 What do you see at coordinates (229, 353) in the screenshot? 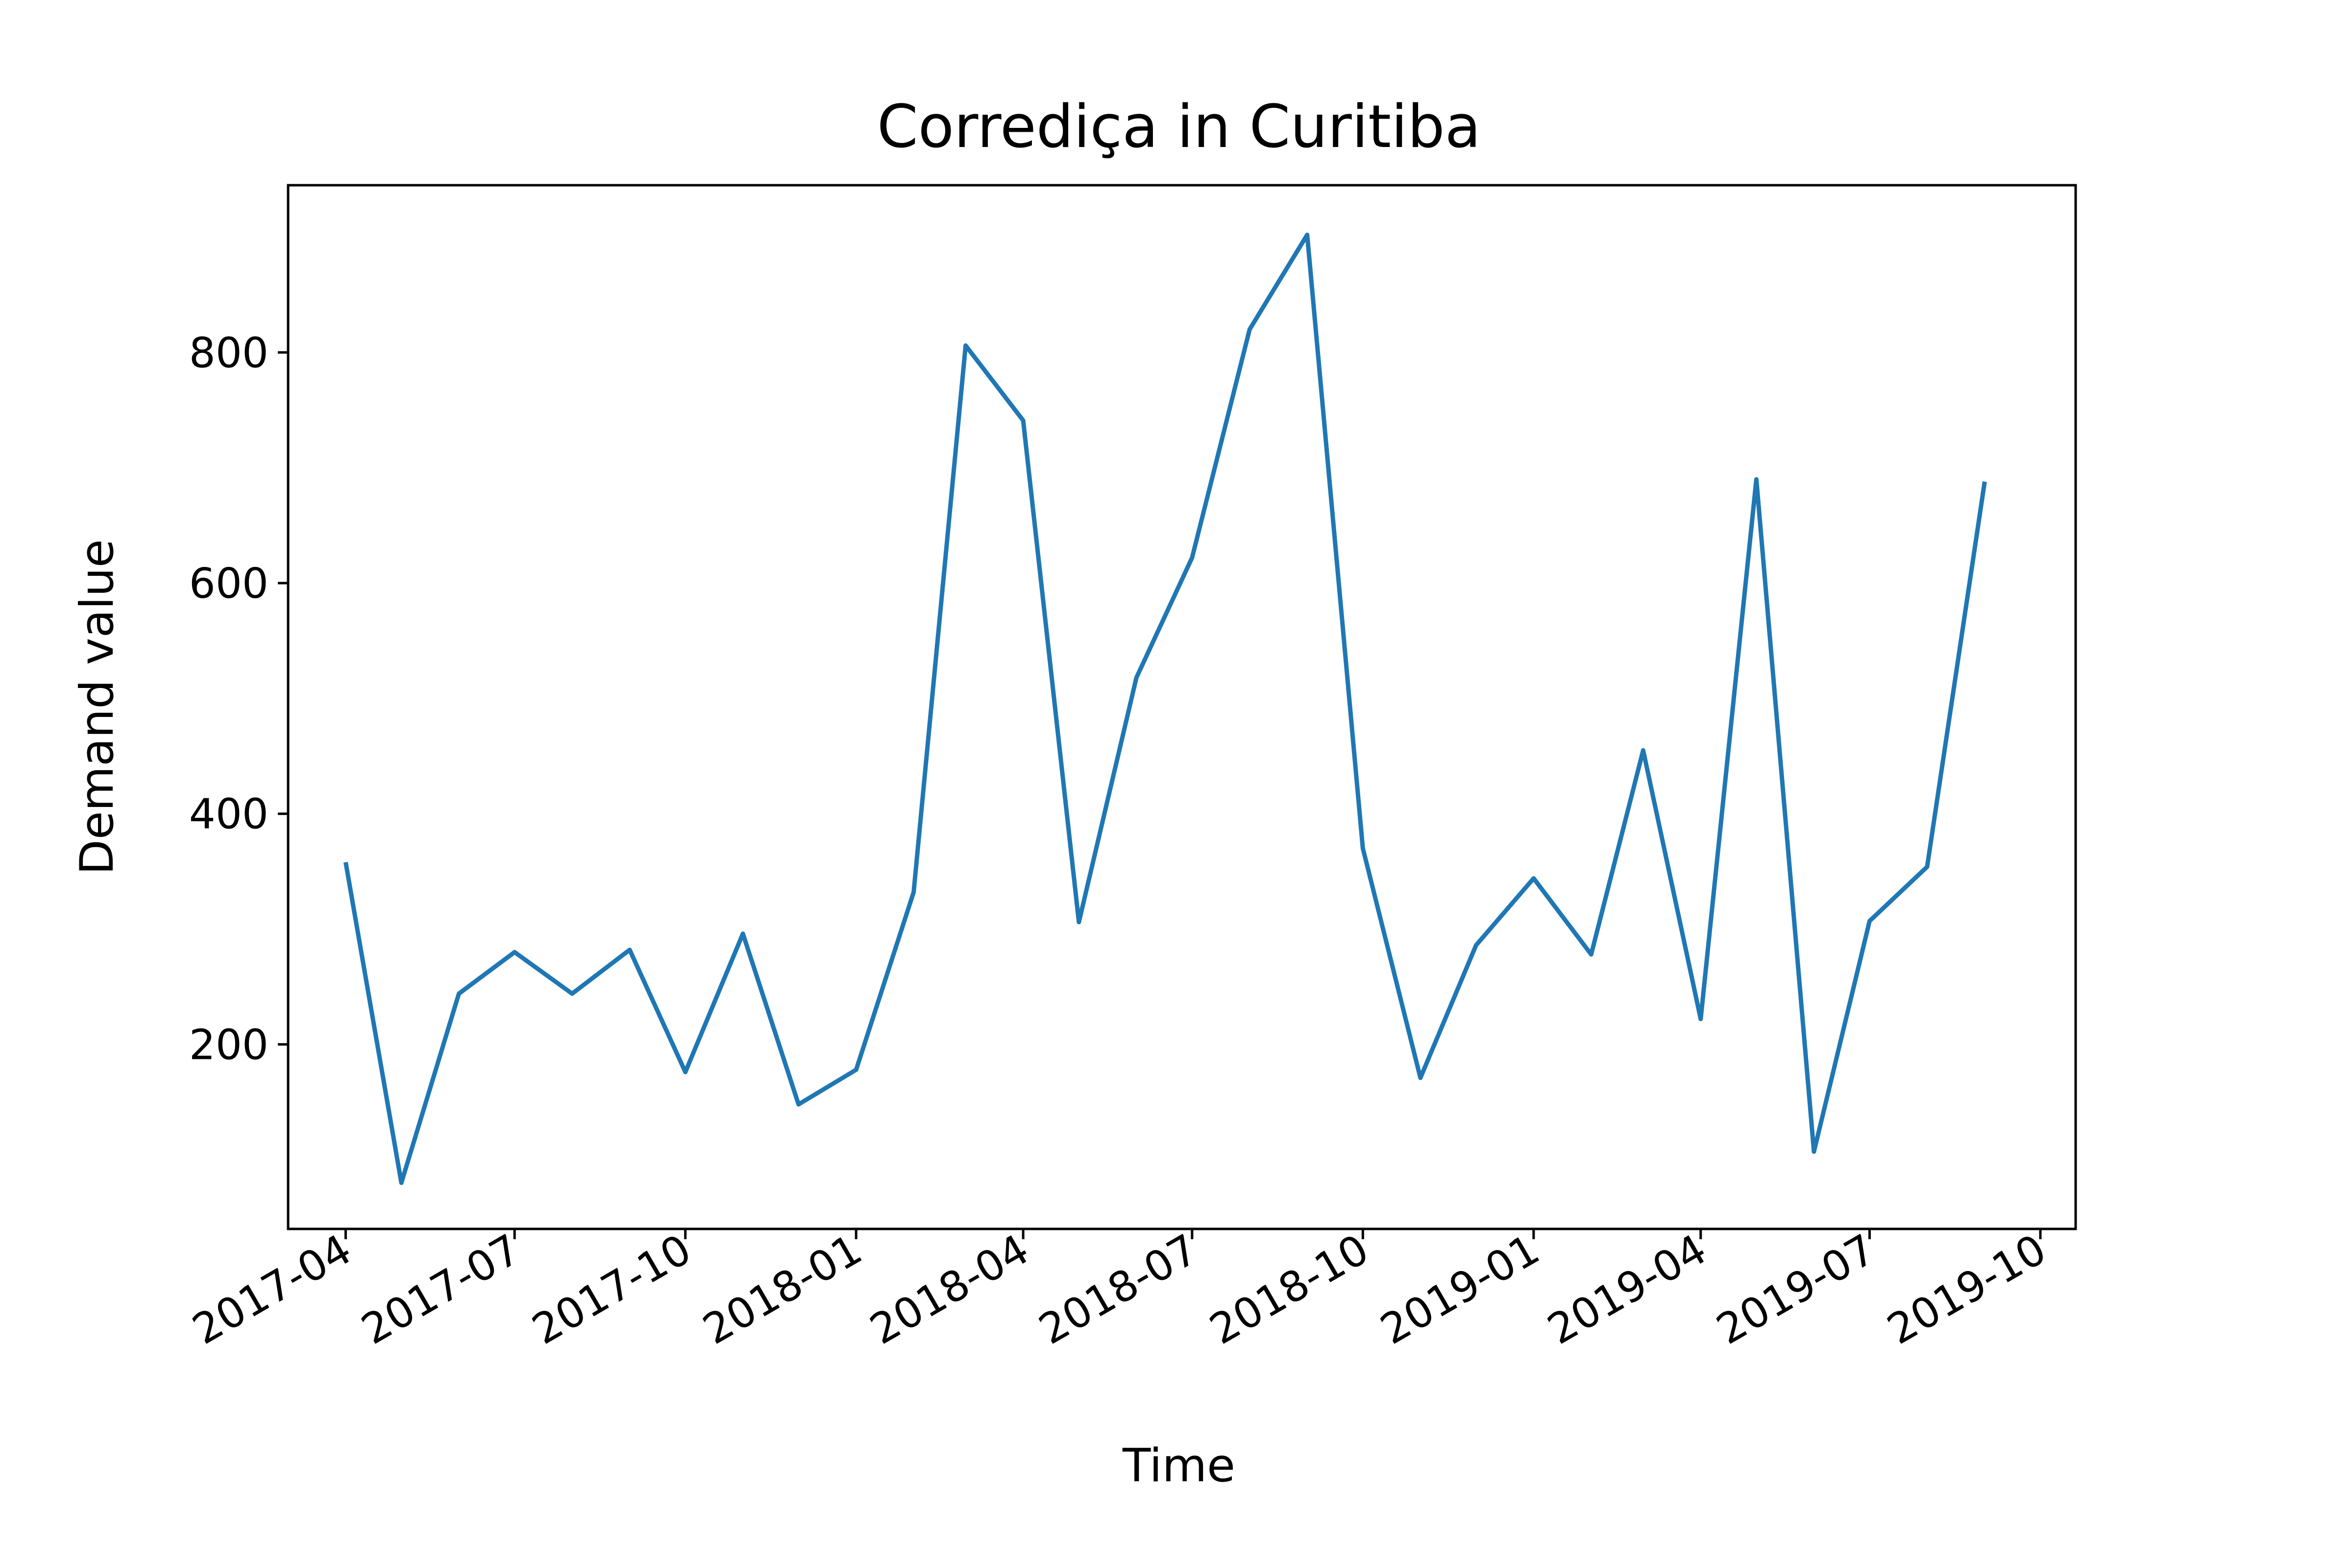
I see `y-tick-label: 800` at bounding box center [229, 353].